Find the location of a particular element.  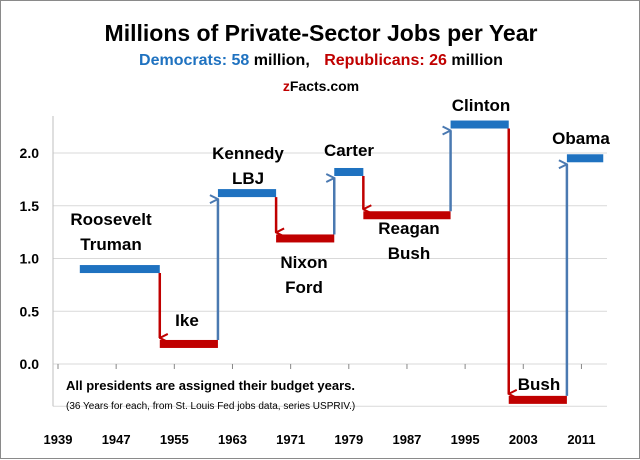

president-label: Ike is located at coordinates (187, 320).